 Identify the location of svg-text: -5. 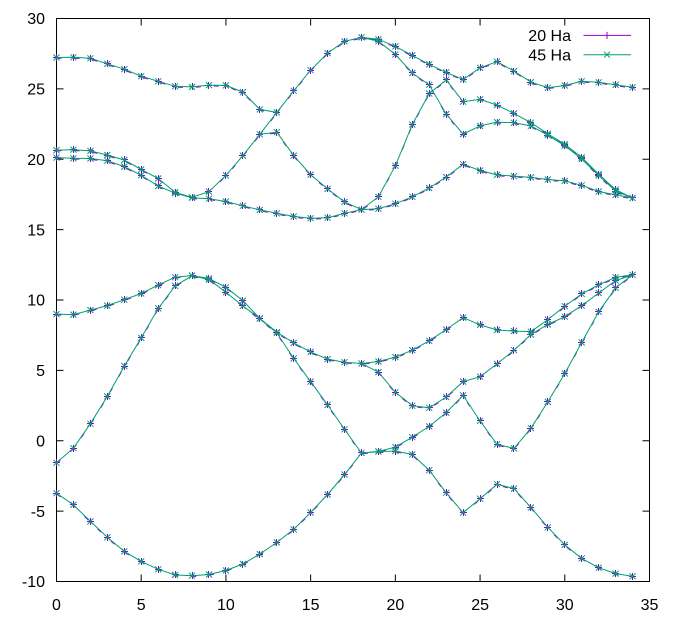
(38, 512).